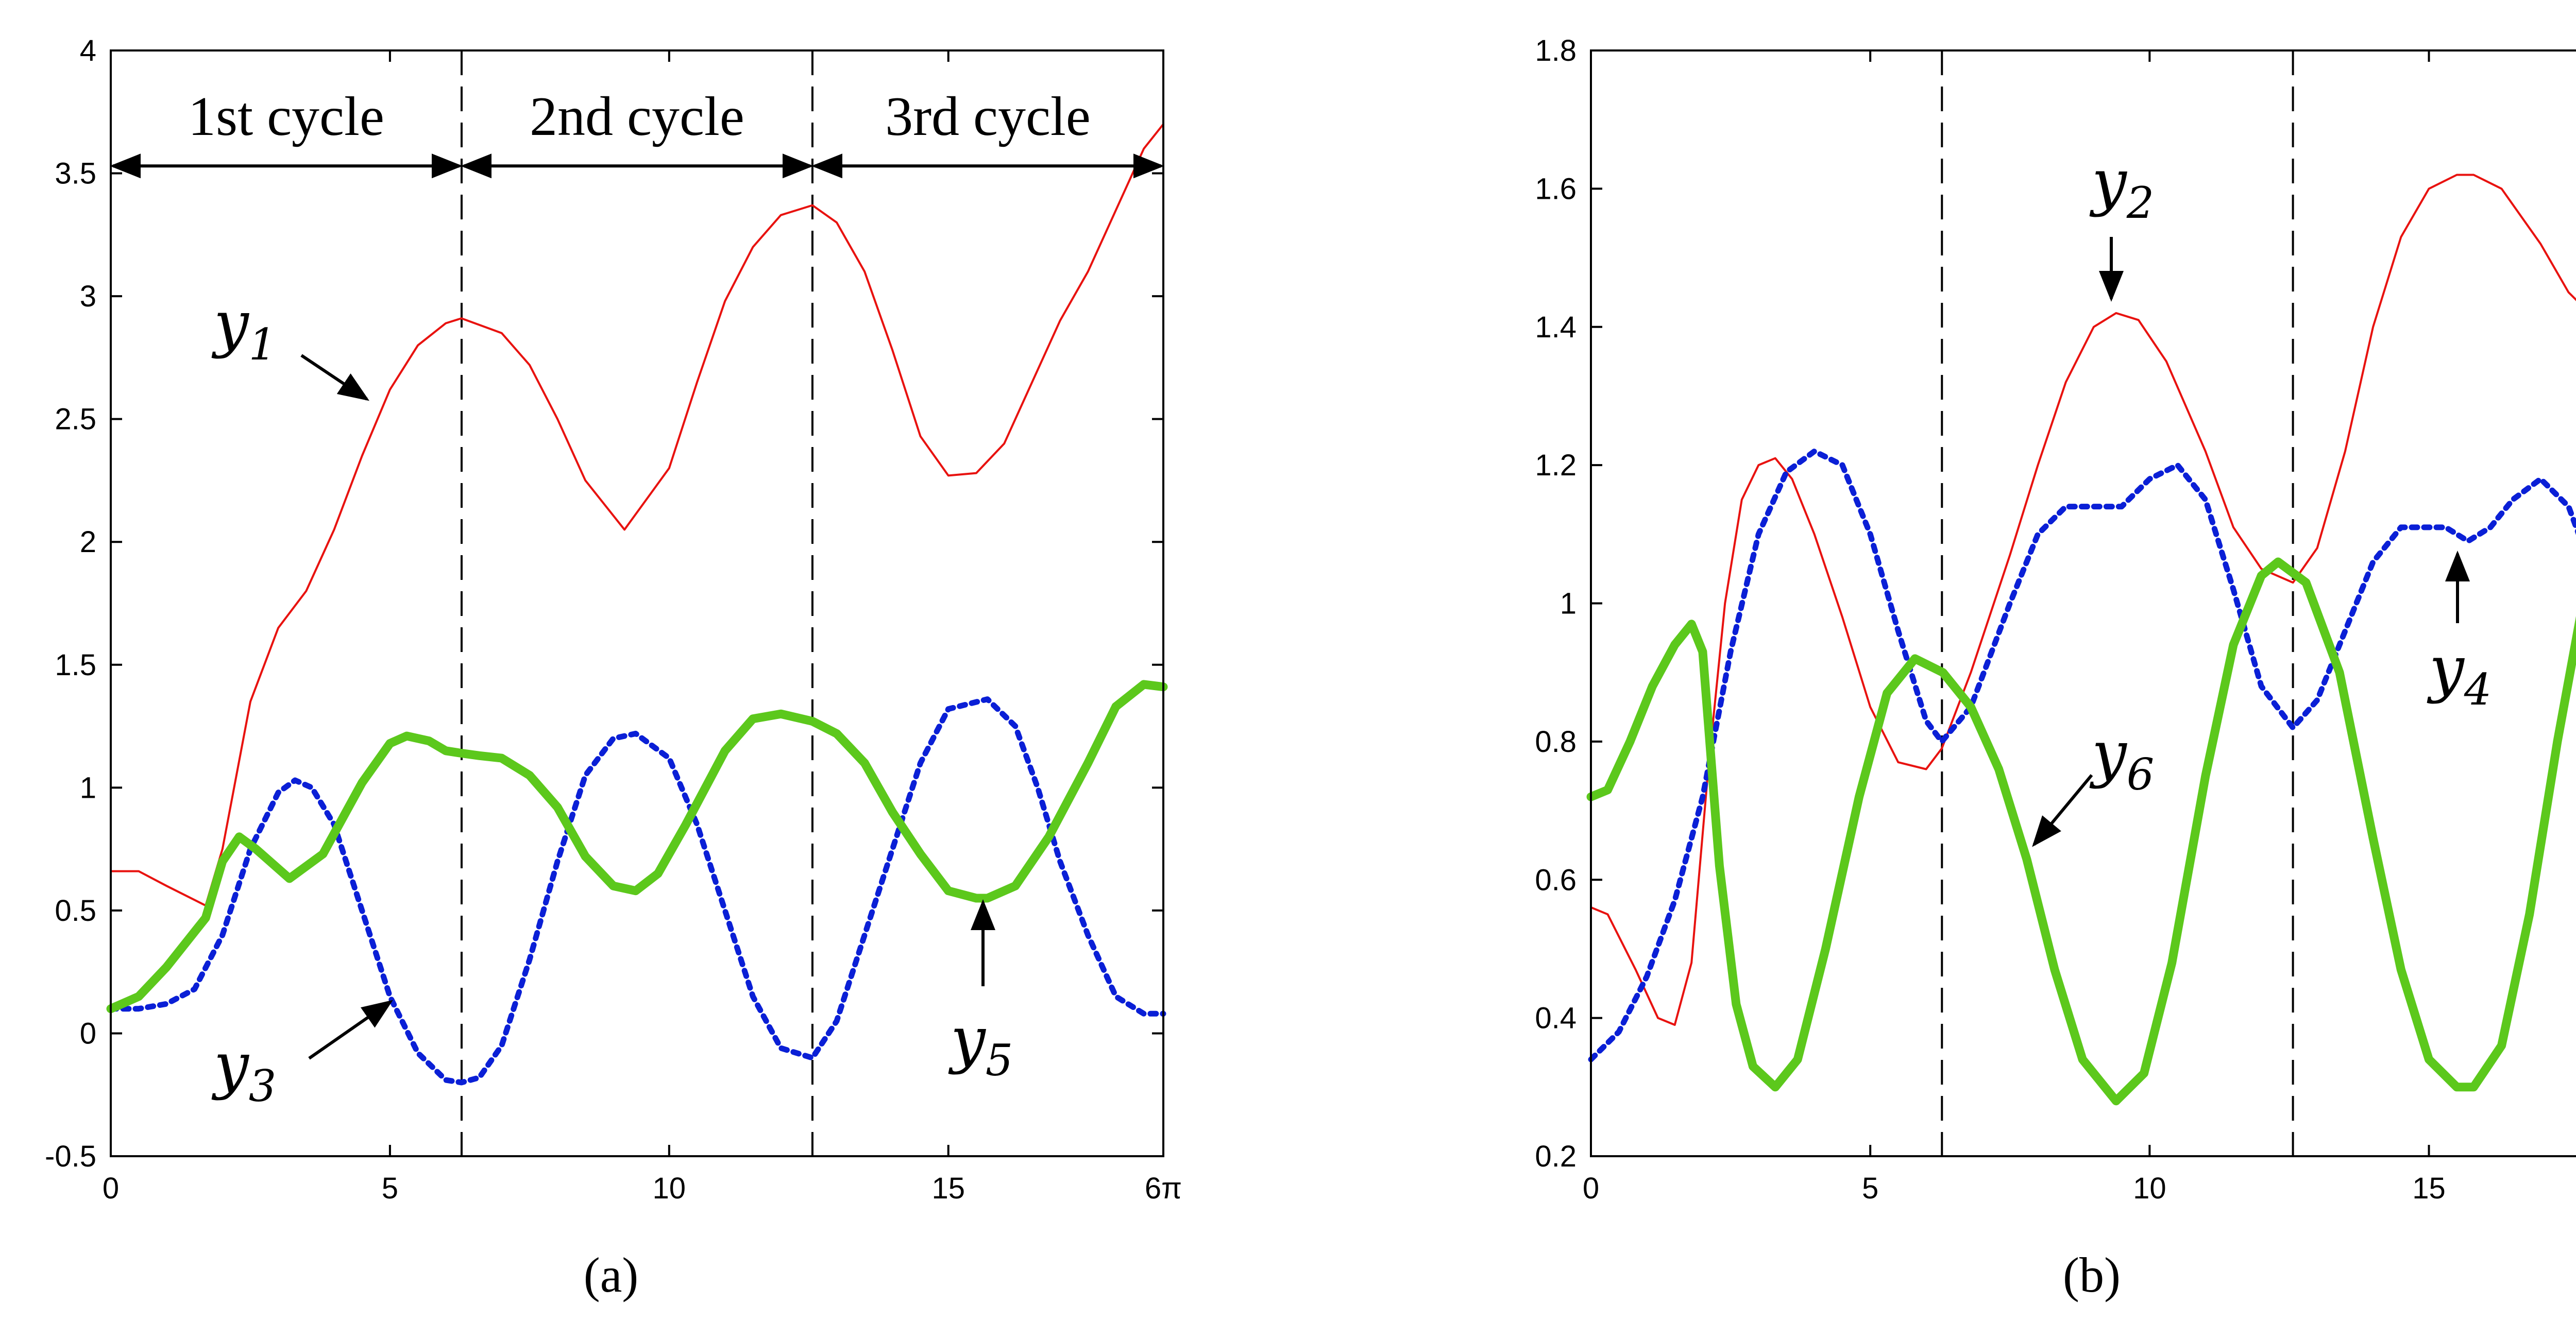 The width and height of the screenshot is (2576, 1338). What do you see at coordinates (611, 1274) in the screenshot?
I see `panel-a-caption: (a)` at bounding box center [611, 1274].